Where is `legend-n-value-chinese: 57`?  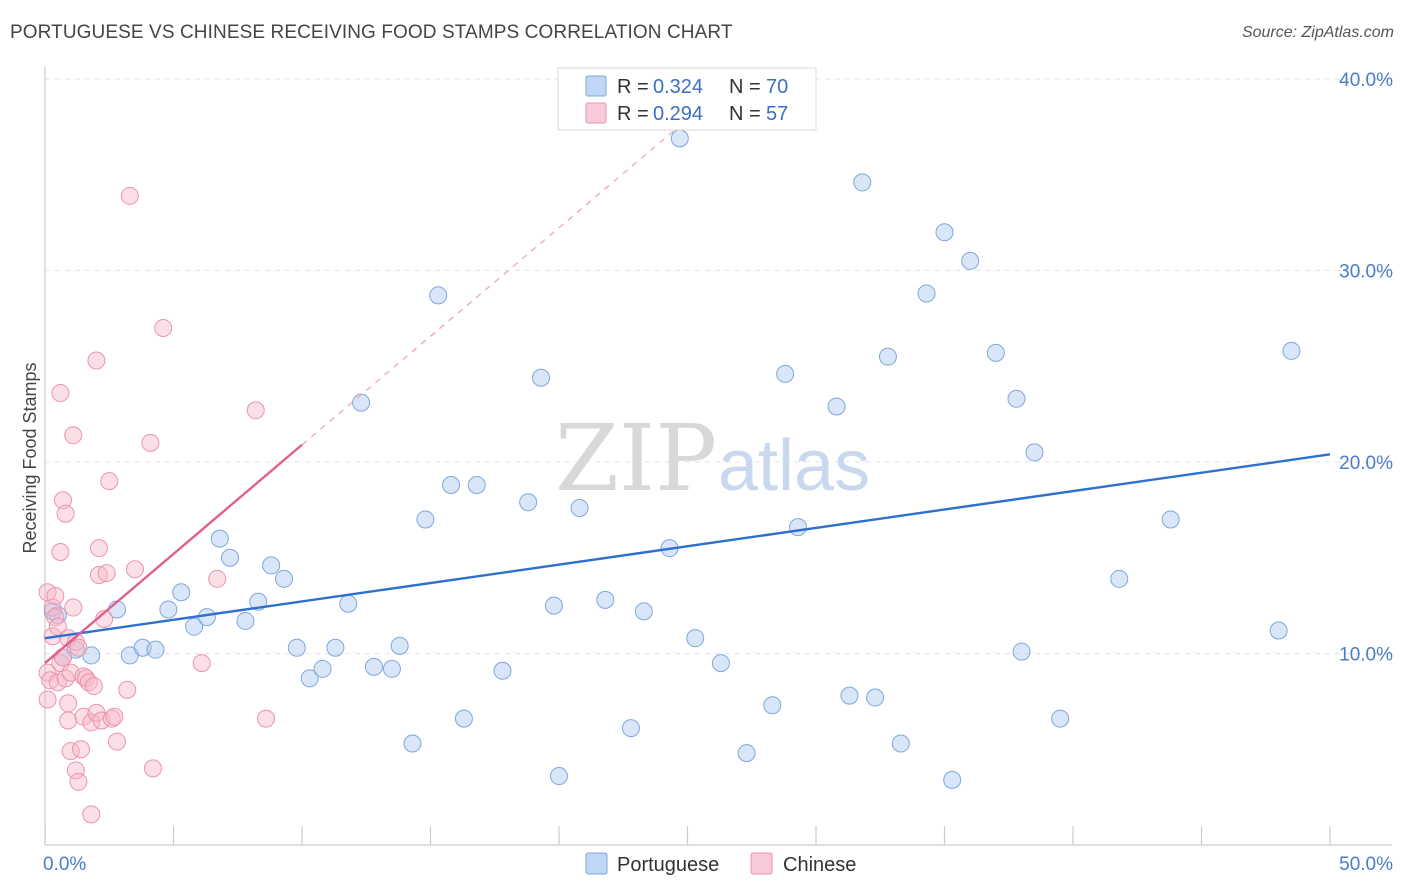
legend-n-value-chinese: 57 is located at coordinates (777, 114).